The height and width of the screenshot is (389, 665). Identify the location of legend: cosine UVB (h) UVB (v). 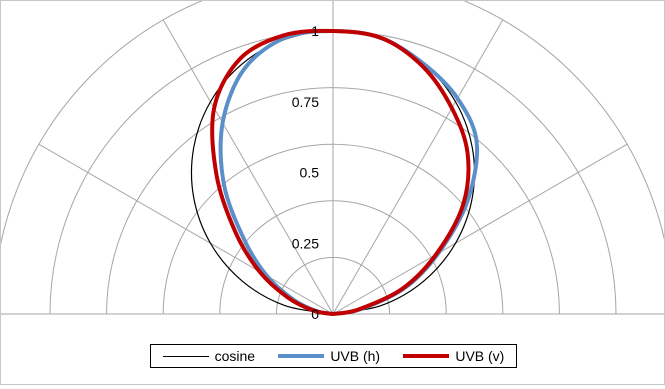
(333, 356).